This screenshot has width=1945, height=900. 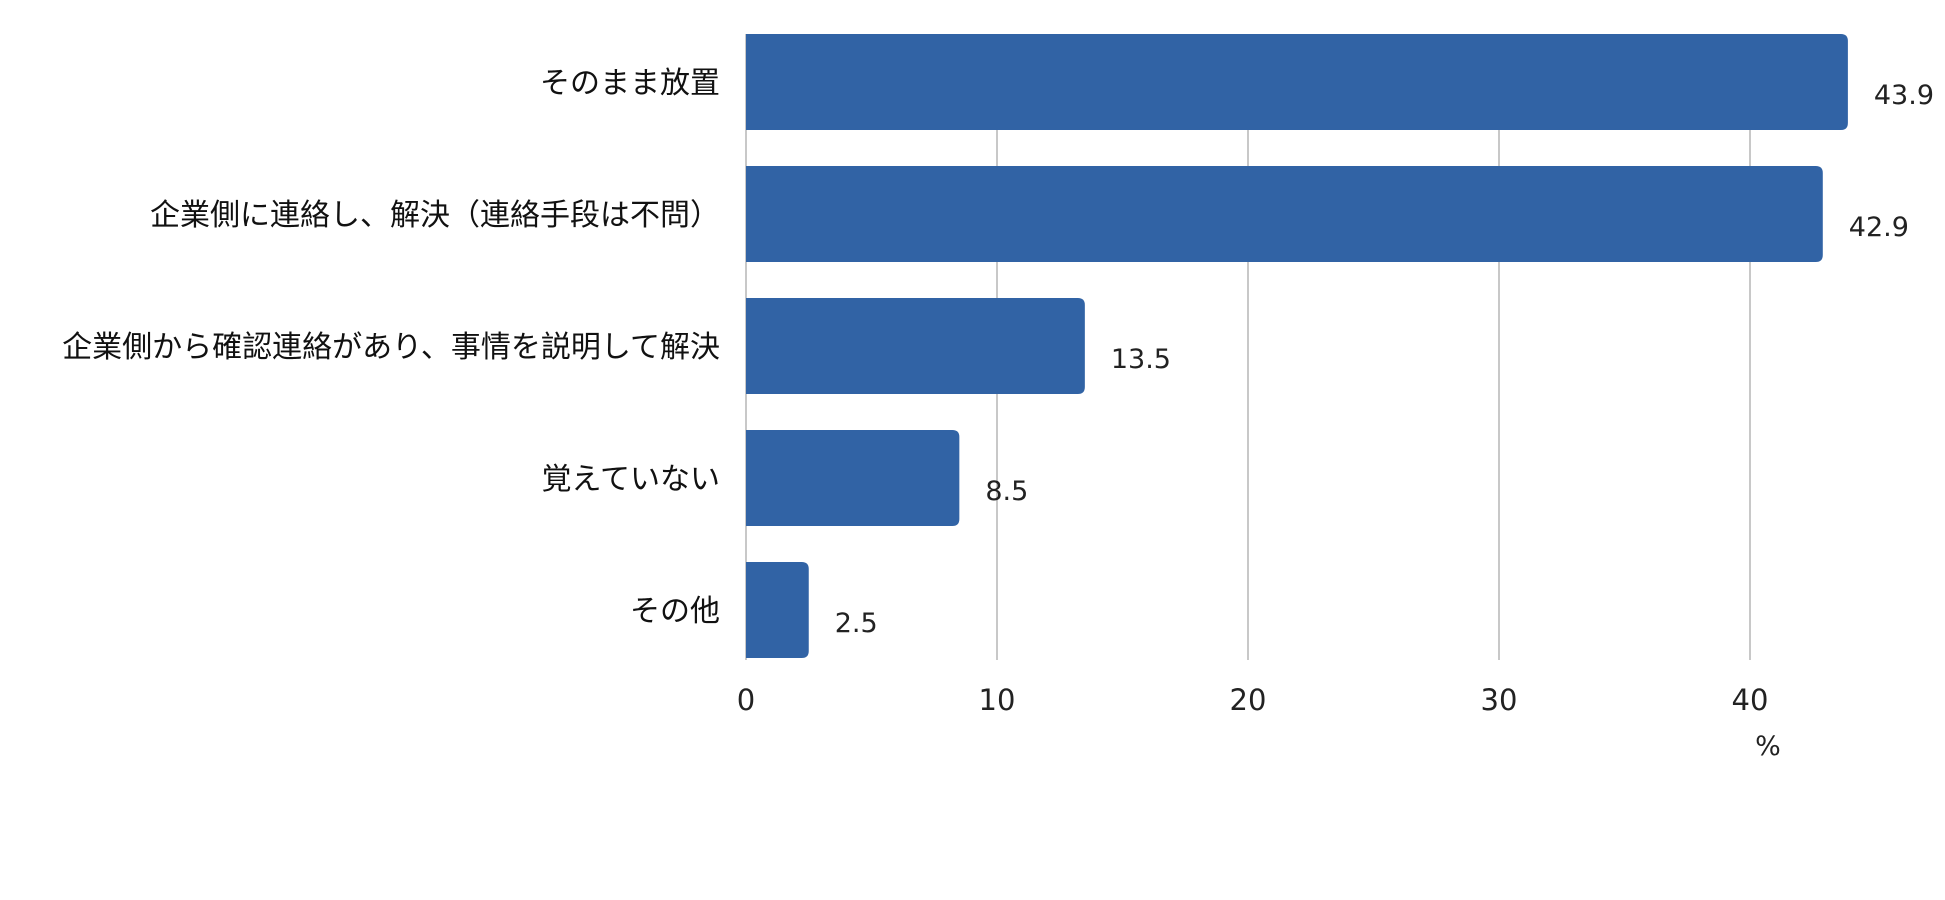 What do you see at coordinates (746, 700) in the screenshot?
I see `x-tick-label: 0` at bounding box center [746, 700].